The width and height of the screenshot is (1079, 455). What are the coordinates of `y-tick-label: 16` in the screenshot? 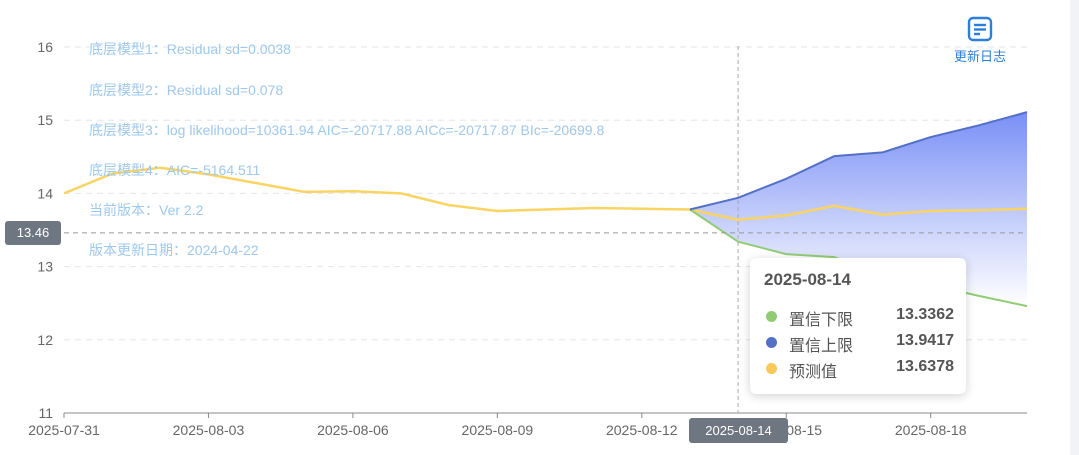 It's located at (45, 47).